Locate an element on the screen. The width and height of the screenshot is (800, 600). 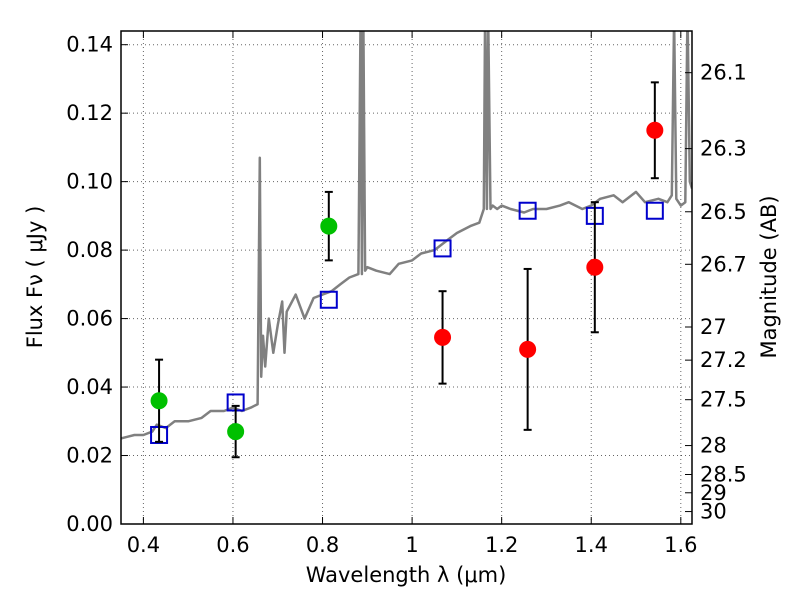
y2-tick-label: 30 is located at coordinates (713, 512).